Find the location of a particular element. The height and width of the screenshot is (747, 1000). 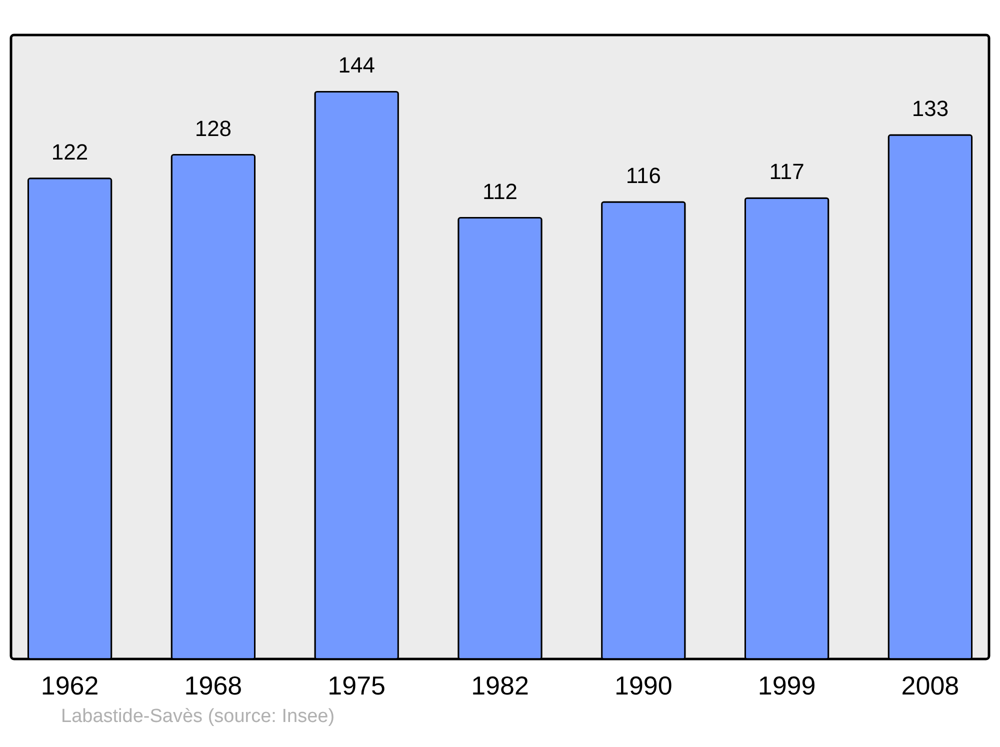

data-label: 144 is located at coordinates (356, 65).